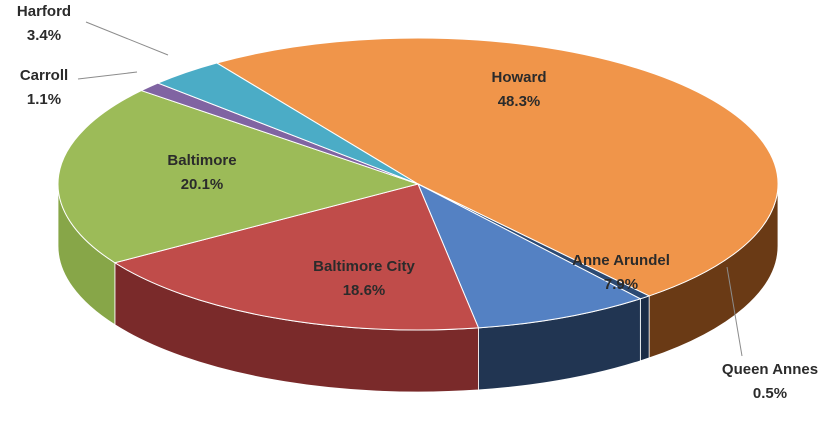  Describe the element at coordinates (621, 260) in the screenshot. I see `label-anne-arundel: Anne Arundel` at that location.